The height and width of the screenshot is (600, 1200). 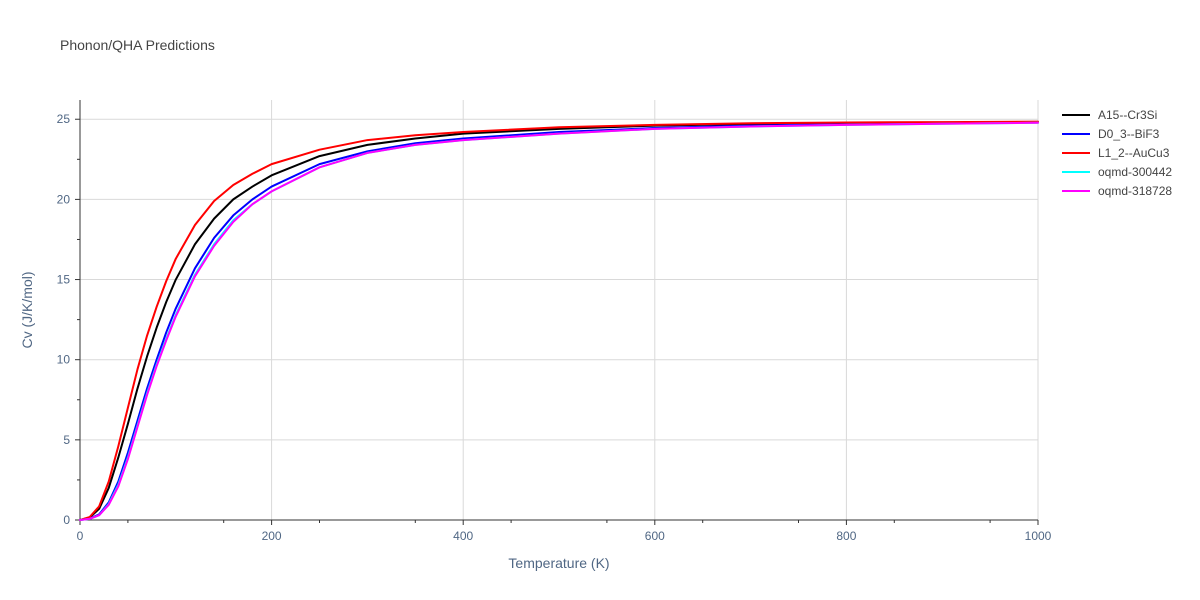 What do you see at coordinates (64, 280) in the screenshot?
I see `y-tick-label: 15` at bounding box center [64, 280].